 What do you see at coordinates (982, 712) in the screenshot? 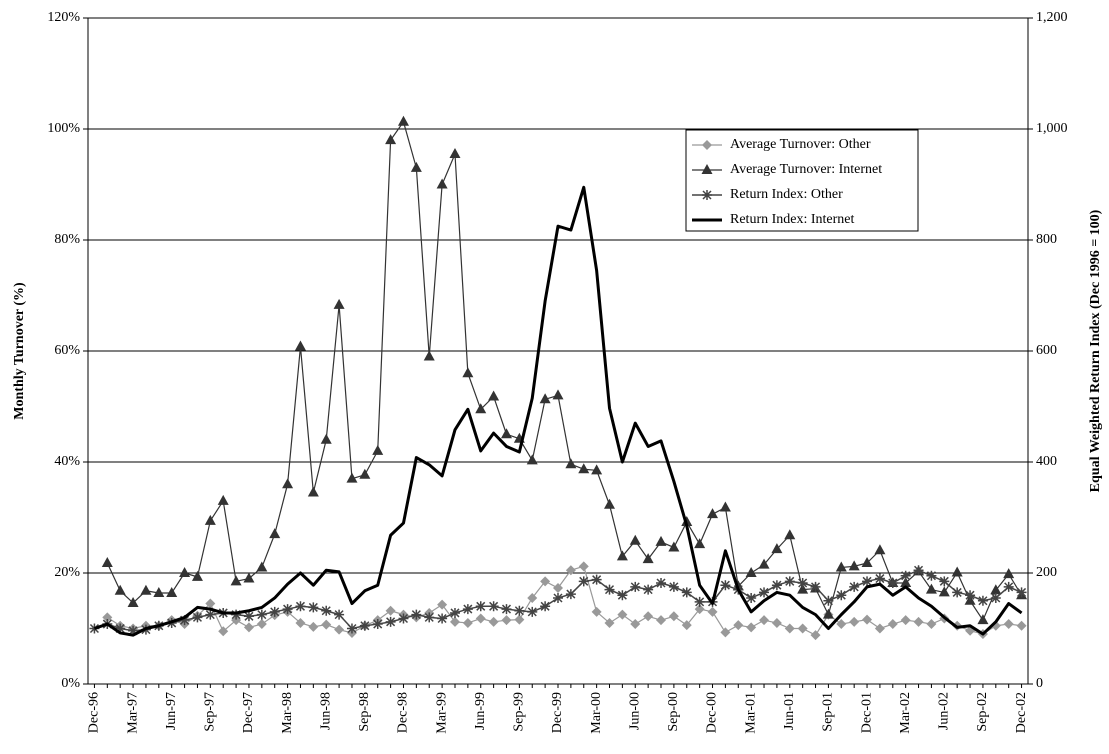
I see `x-tick-label: Sep-02` at bounding box center [982, 712].